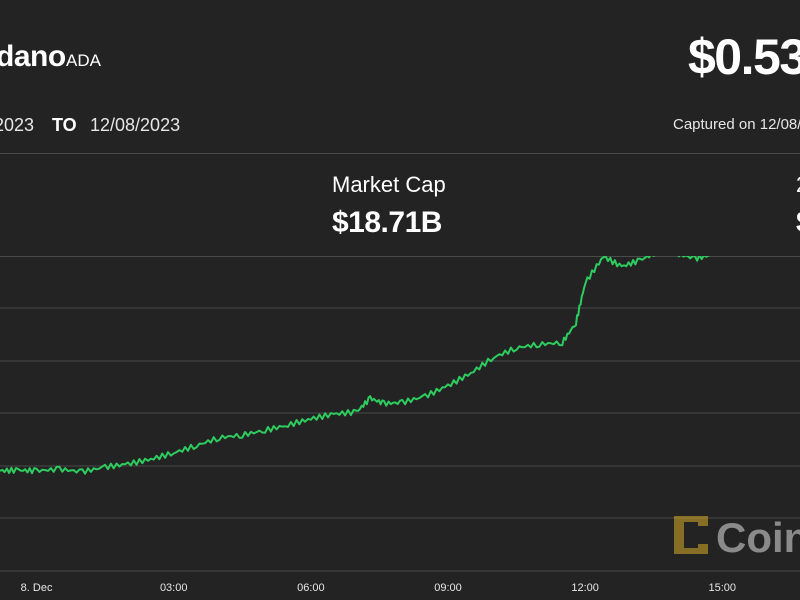  I want to click on x-tick-label: 06:00, so click(311, 588).